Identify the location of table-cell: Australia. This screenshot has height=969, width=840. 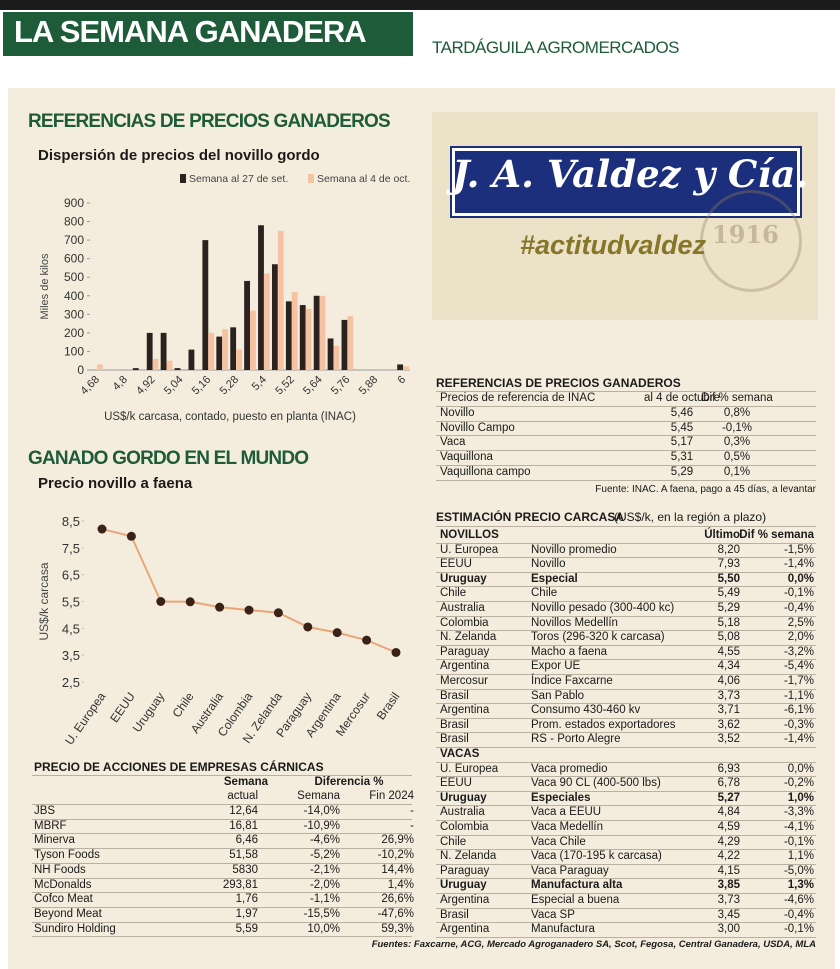
(462, 608).